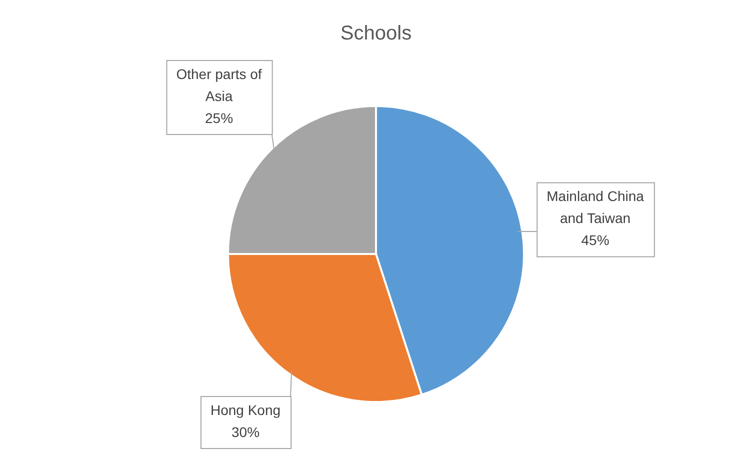 The image size is (752, 452). I want to click on slice-label: Other parts of Asia, so click(219, 85).